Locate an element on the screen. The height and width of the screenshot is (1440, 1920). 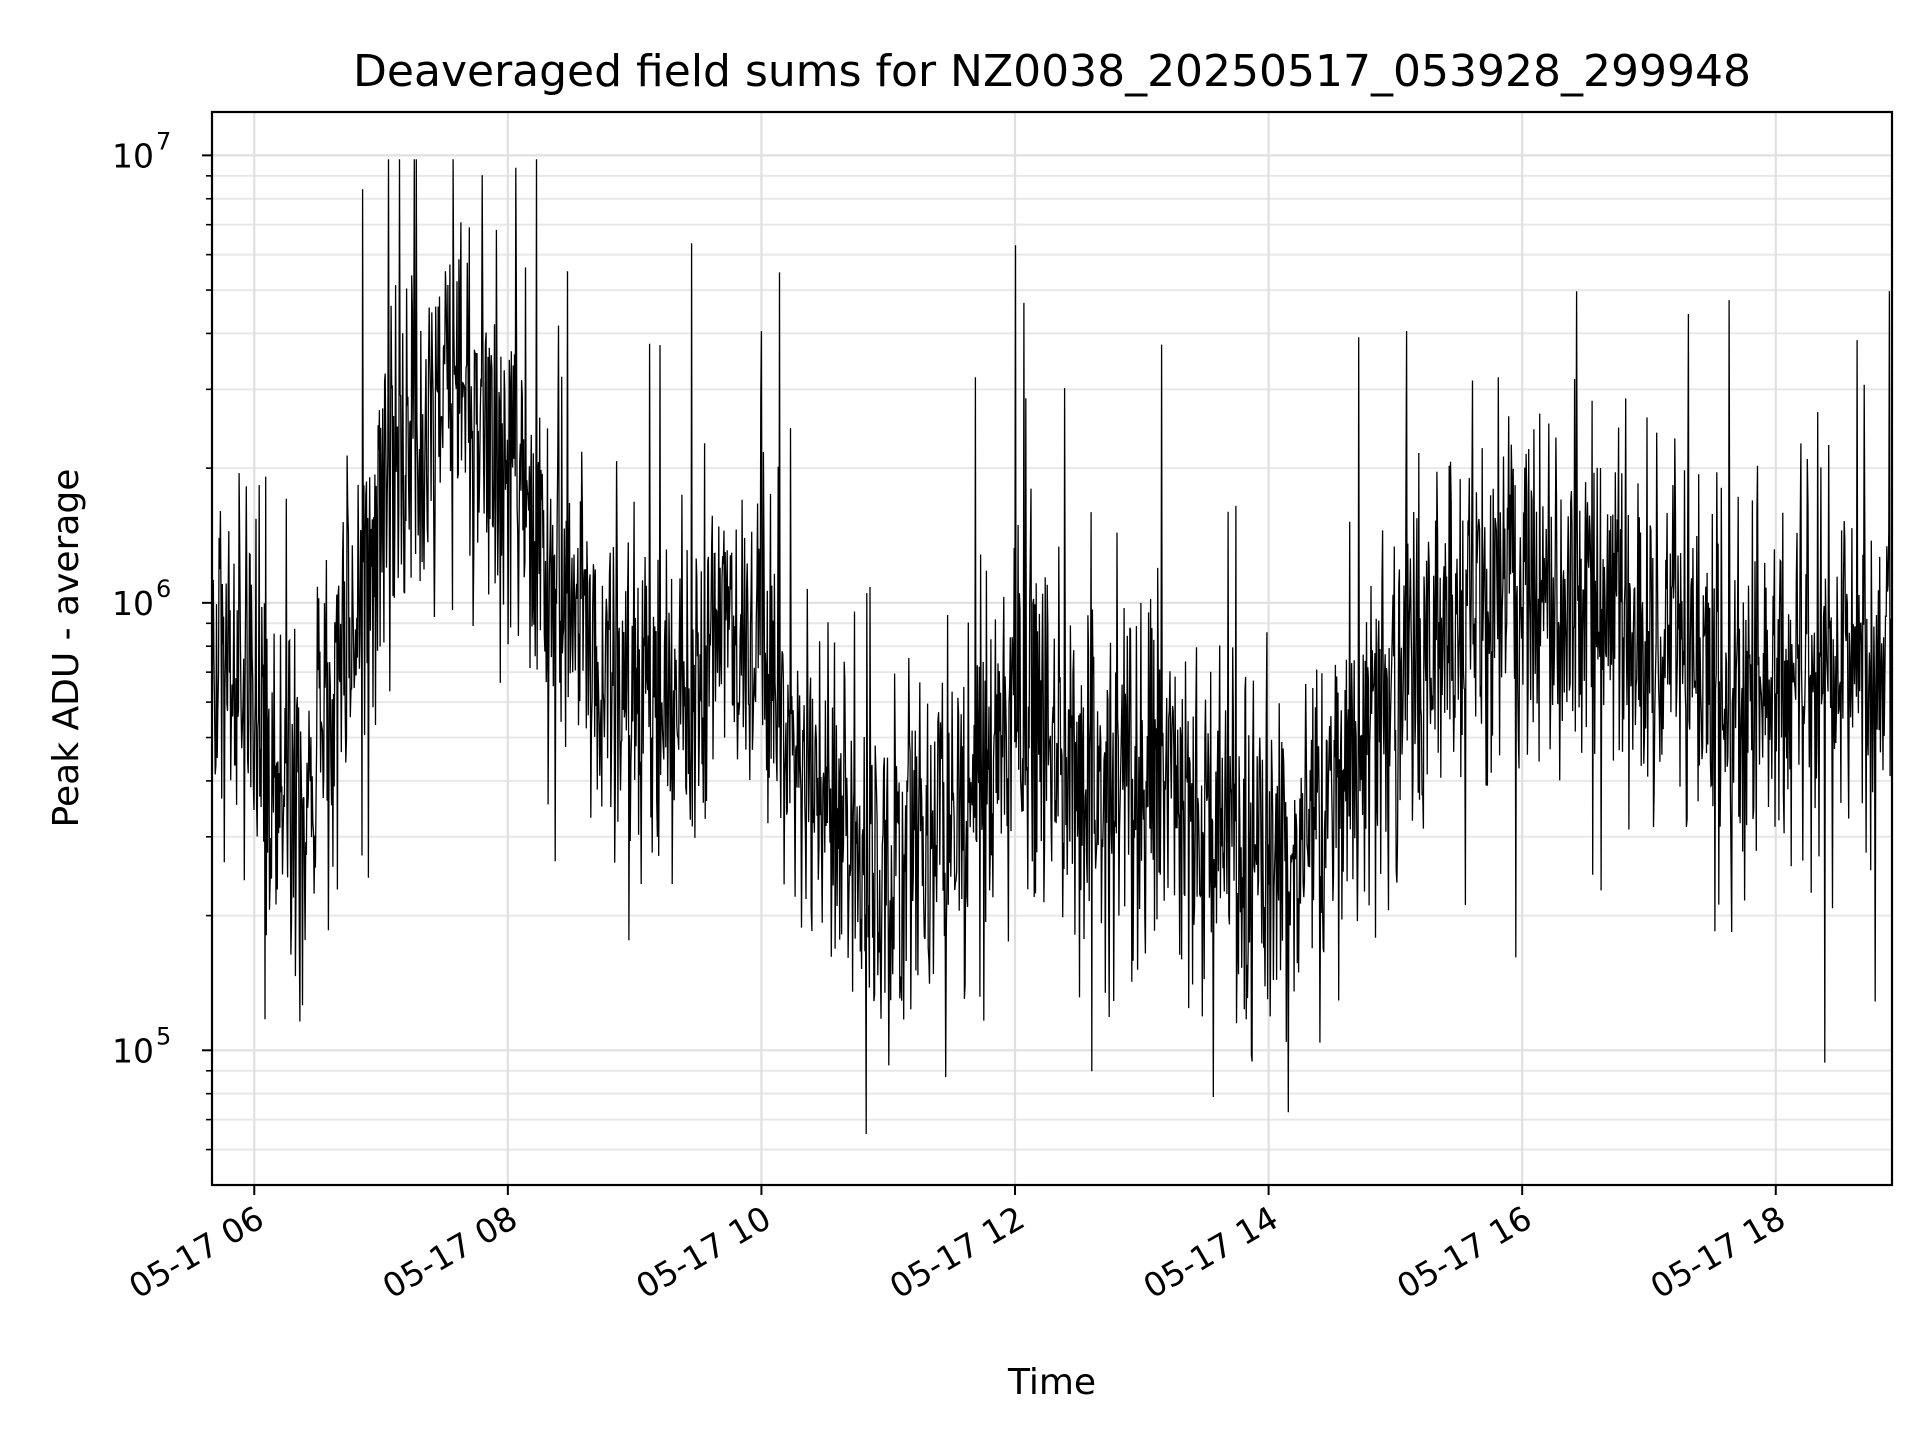
y-axis-label: Peak ADU - average is located at coordinates (66, 648).